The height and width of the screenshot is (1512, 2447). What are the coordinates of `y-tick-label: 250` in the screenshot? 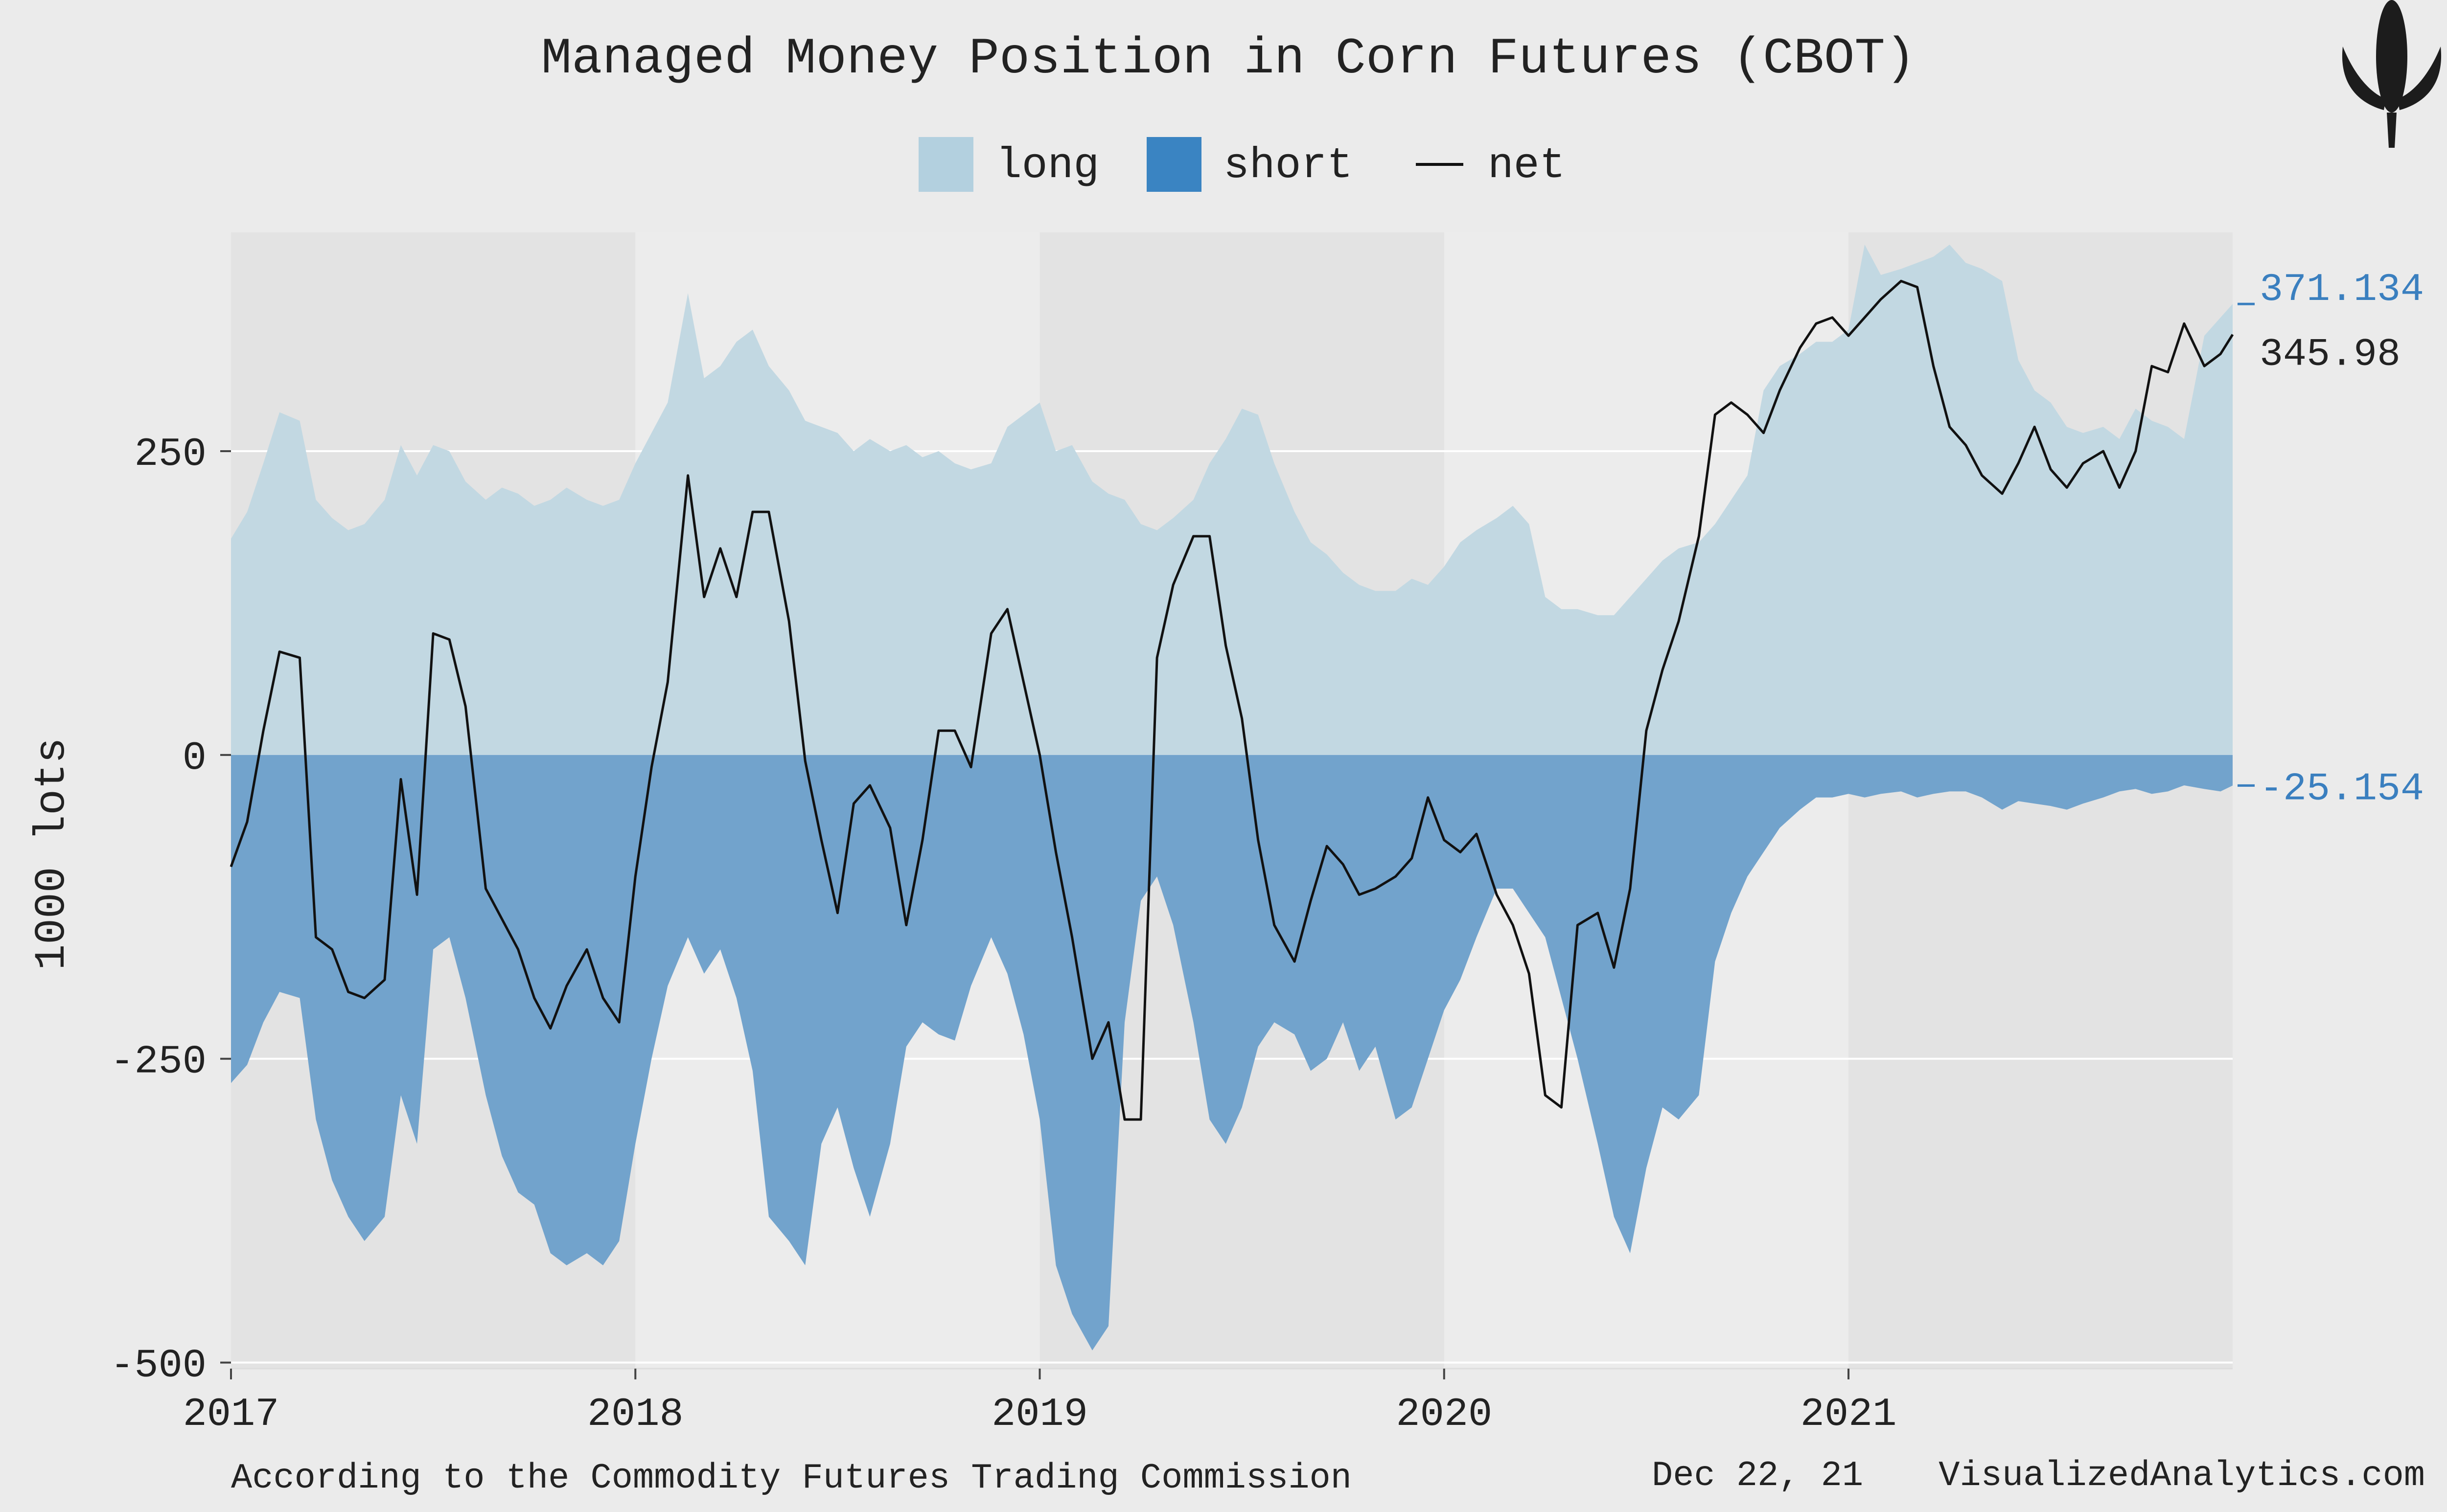 It's located at (170, 454).